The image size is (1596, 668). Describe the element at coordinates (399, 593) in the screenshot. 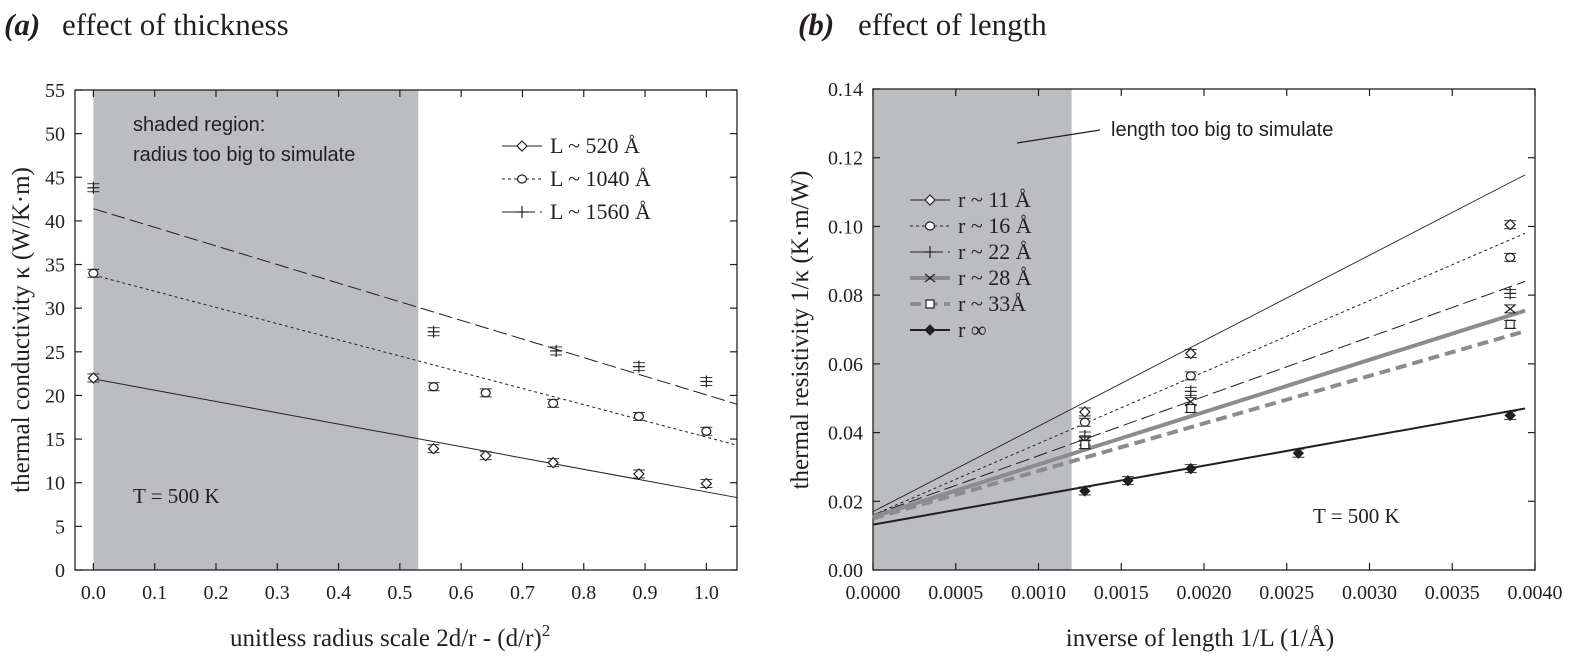

I see `panel-a-xtick-label: 0.5` at that location.